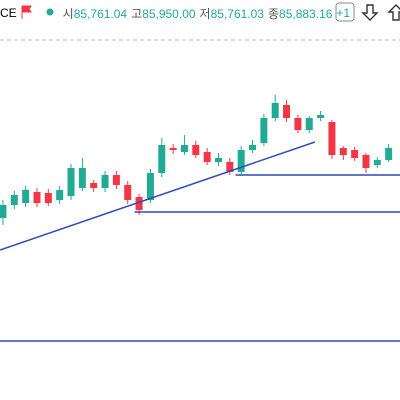 The width and height of the screenshot is (400, 400). I want to click on symbol: CE, so click(8, 13).